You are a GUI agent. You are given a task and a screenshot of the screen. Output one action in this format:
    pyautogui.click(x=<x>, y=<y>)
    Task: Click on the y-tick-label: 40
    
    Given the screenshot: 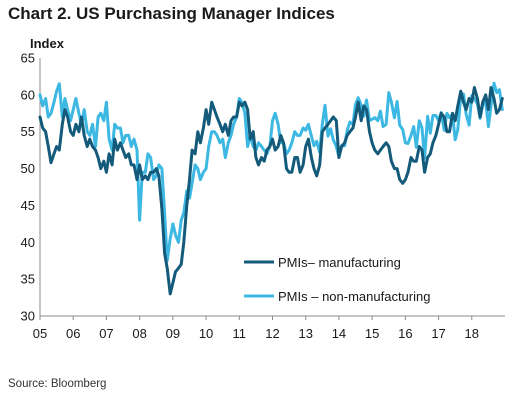 What is the action you would take?
    pyautogui.click(x=28, y=242)
    